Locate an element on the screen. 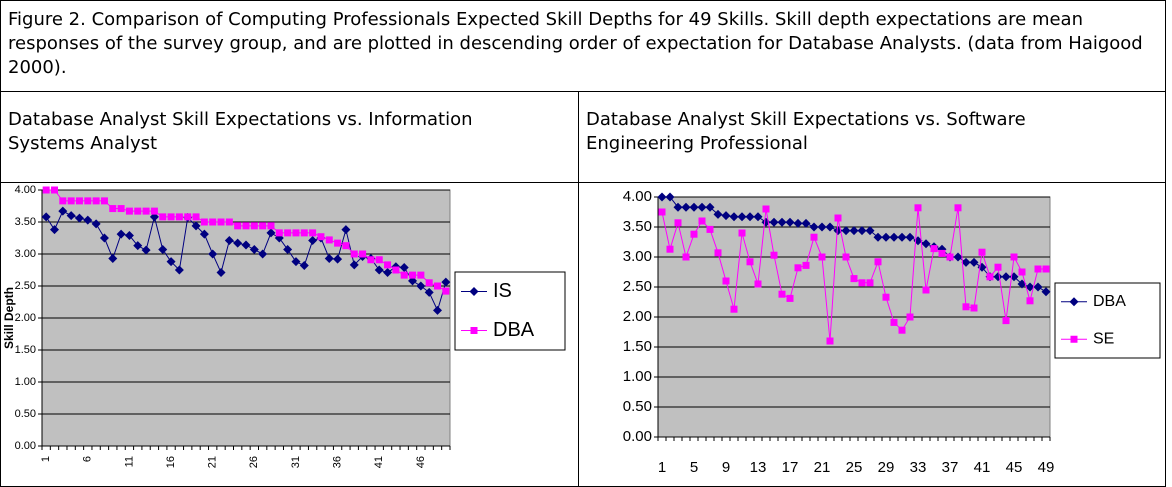 This screenshot has width=1172, height=487. x-tick-label: 26 is located at coordinates (254, 462).